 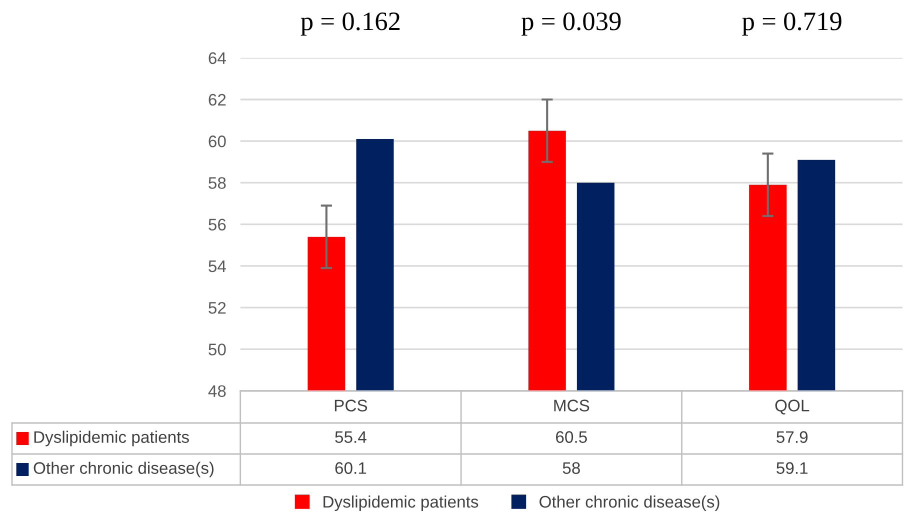 What do you see at coordinates (217, 183) in the screenshot?
I see `y-tick-label: 58` at bounding box center [217, 183].